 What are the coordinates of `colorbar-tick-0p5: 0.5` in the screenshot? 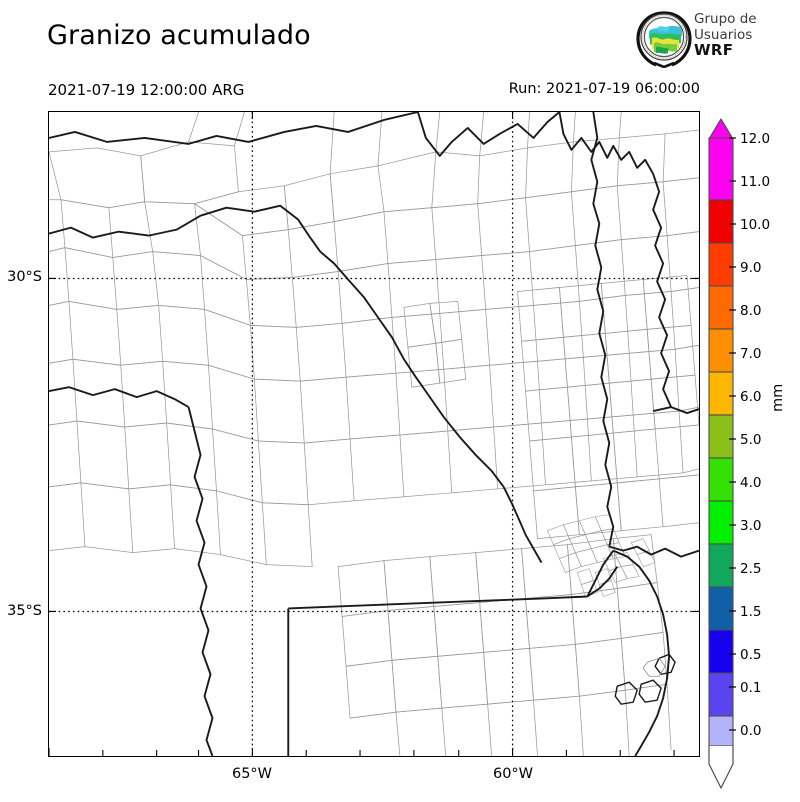 It's located at (751, 655).